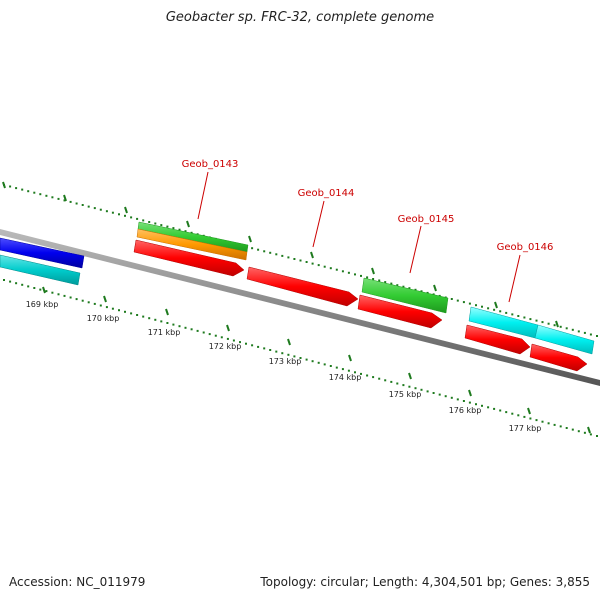 This screenshot has height=600, width=600. What do you see at coordinates (405, 394) in the screenshot?
I see `kbp-label: 175 kbp` at bounding box center [405, 394].